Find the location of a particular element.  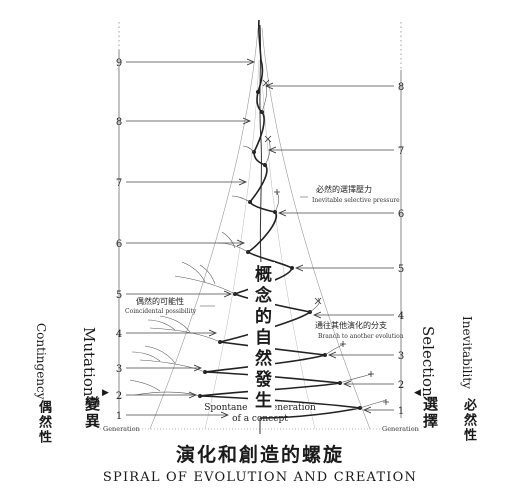

right-tick: 7 is located at coordinates (401, 151).